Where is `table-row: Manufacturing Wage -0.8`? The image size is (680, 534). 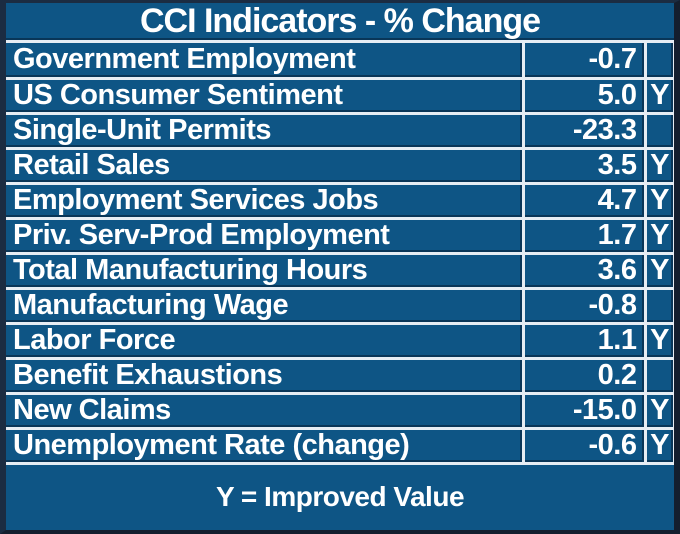
table-row: Manufacturing Wage -0.8 is located at coordinates (340, 305).